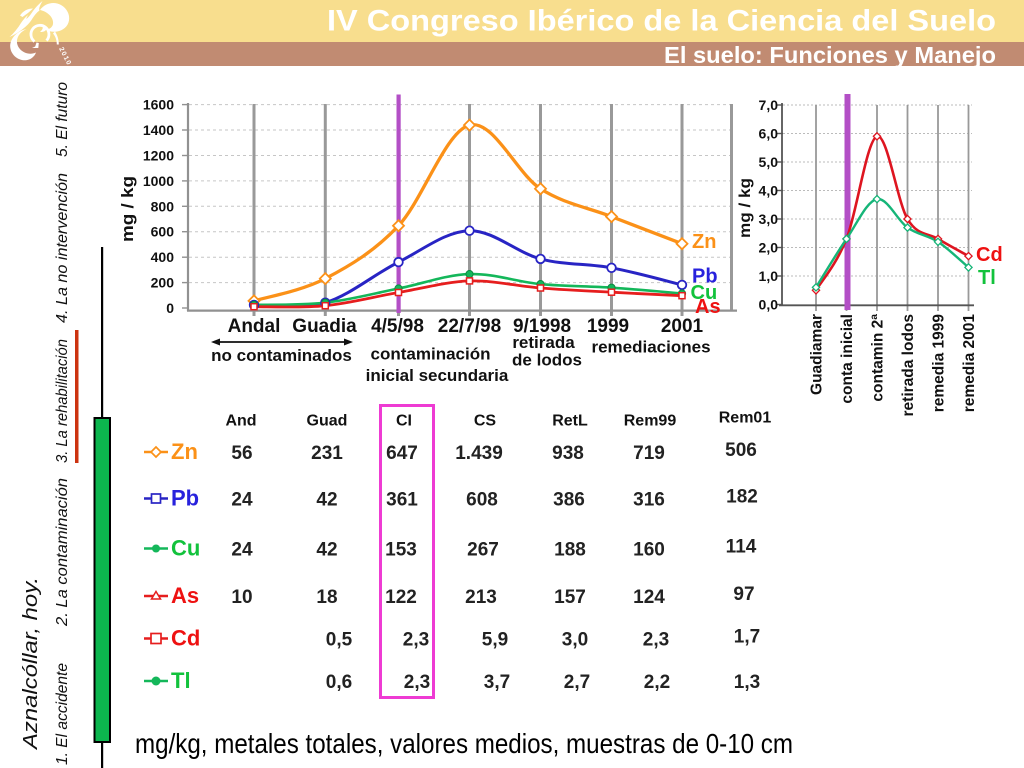 This screenshot has height=768, width=1024. What do you see at coordinates (969, 363) in the screenshot?
I see `svg-text: remedia 2001` at bounding box center [969, 363].